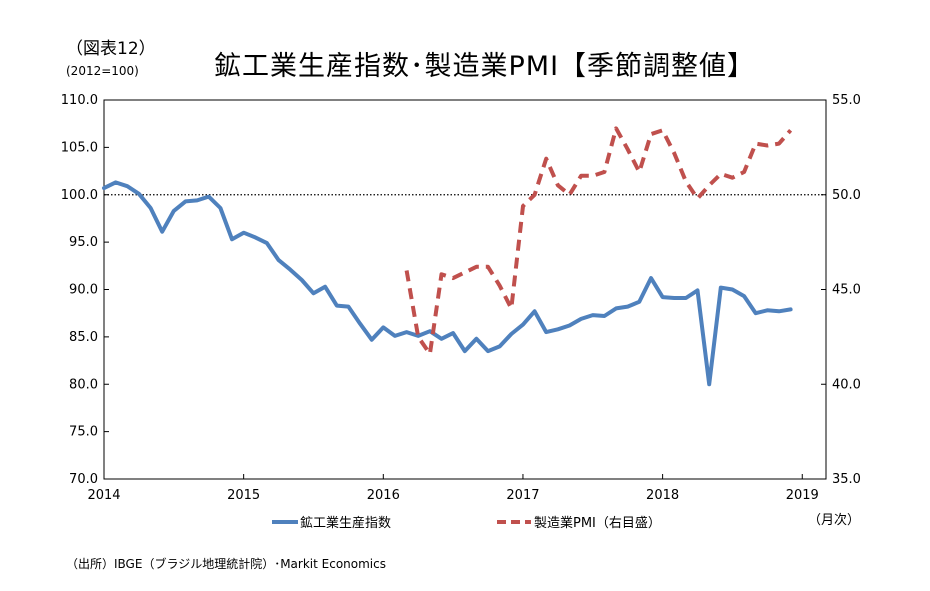 Image resolution: width=930 pixels, height=591 pixels. What do you see at coordinates (846, 290) in the screenshot?
I see `y-right-tick-label: 45.0` at bounding box center [846, 290].